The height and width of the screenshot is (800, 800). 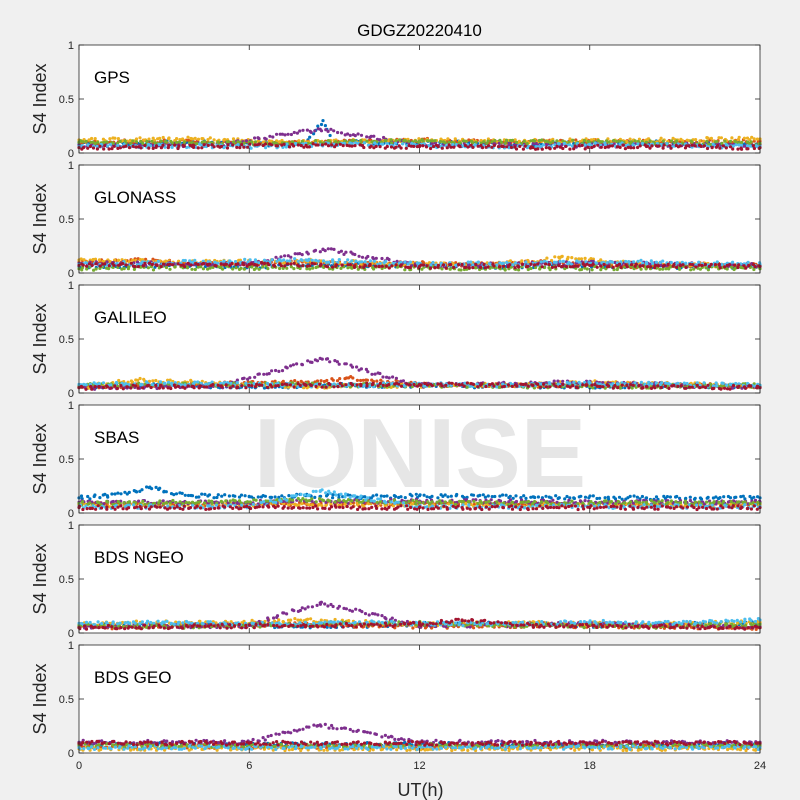 What do you see at coordinates (71, 286) in the screenshot?
I see `y-tick-label: 1` at bounding box center [71, 286].